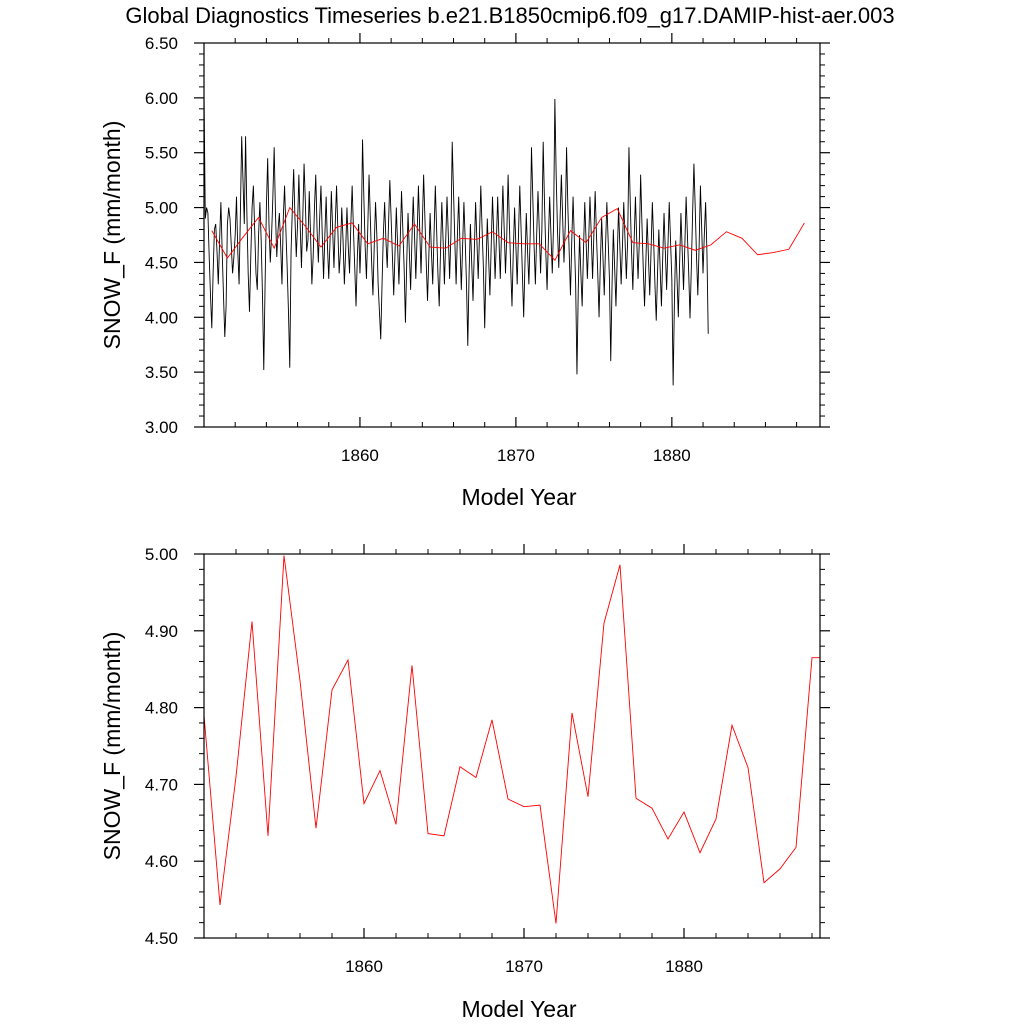 Image resolution: width=1024 pixels, height=1024 pixels. Describe the element at coordinates (161, 861) in the screenshot. I see `y-tick-label: 4.60` at that location.